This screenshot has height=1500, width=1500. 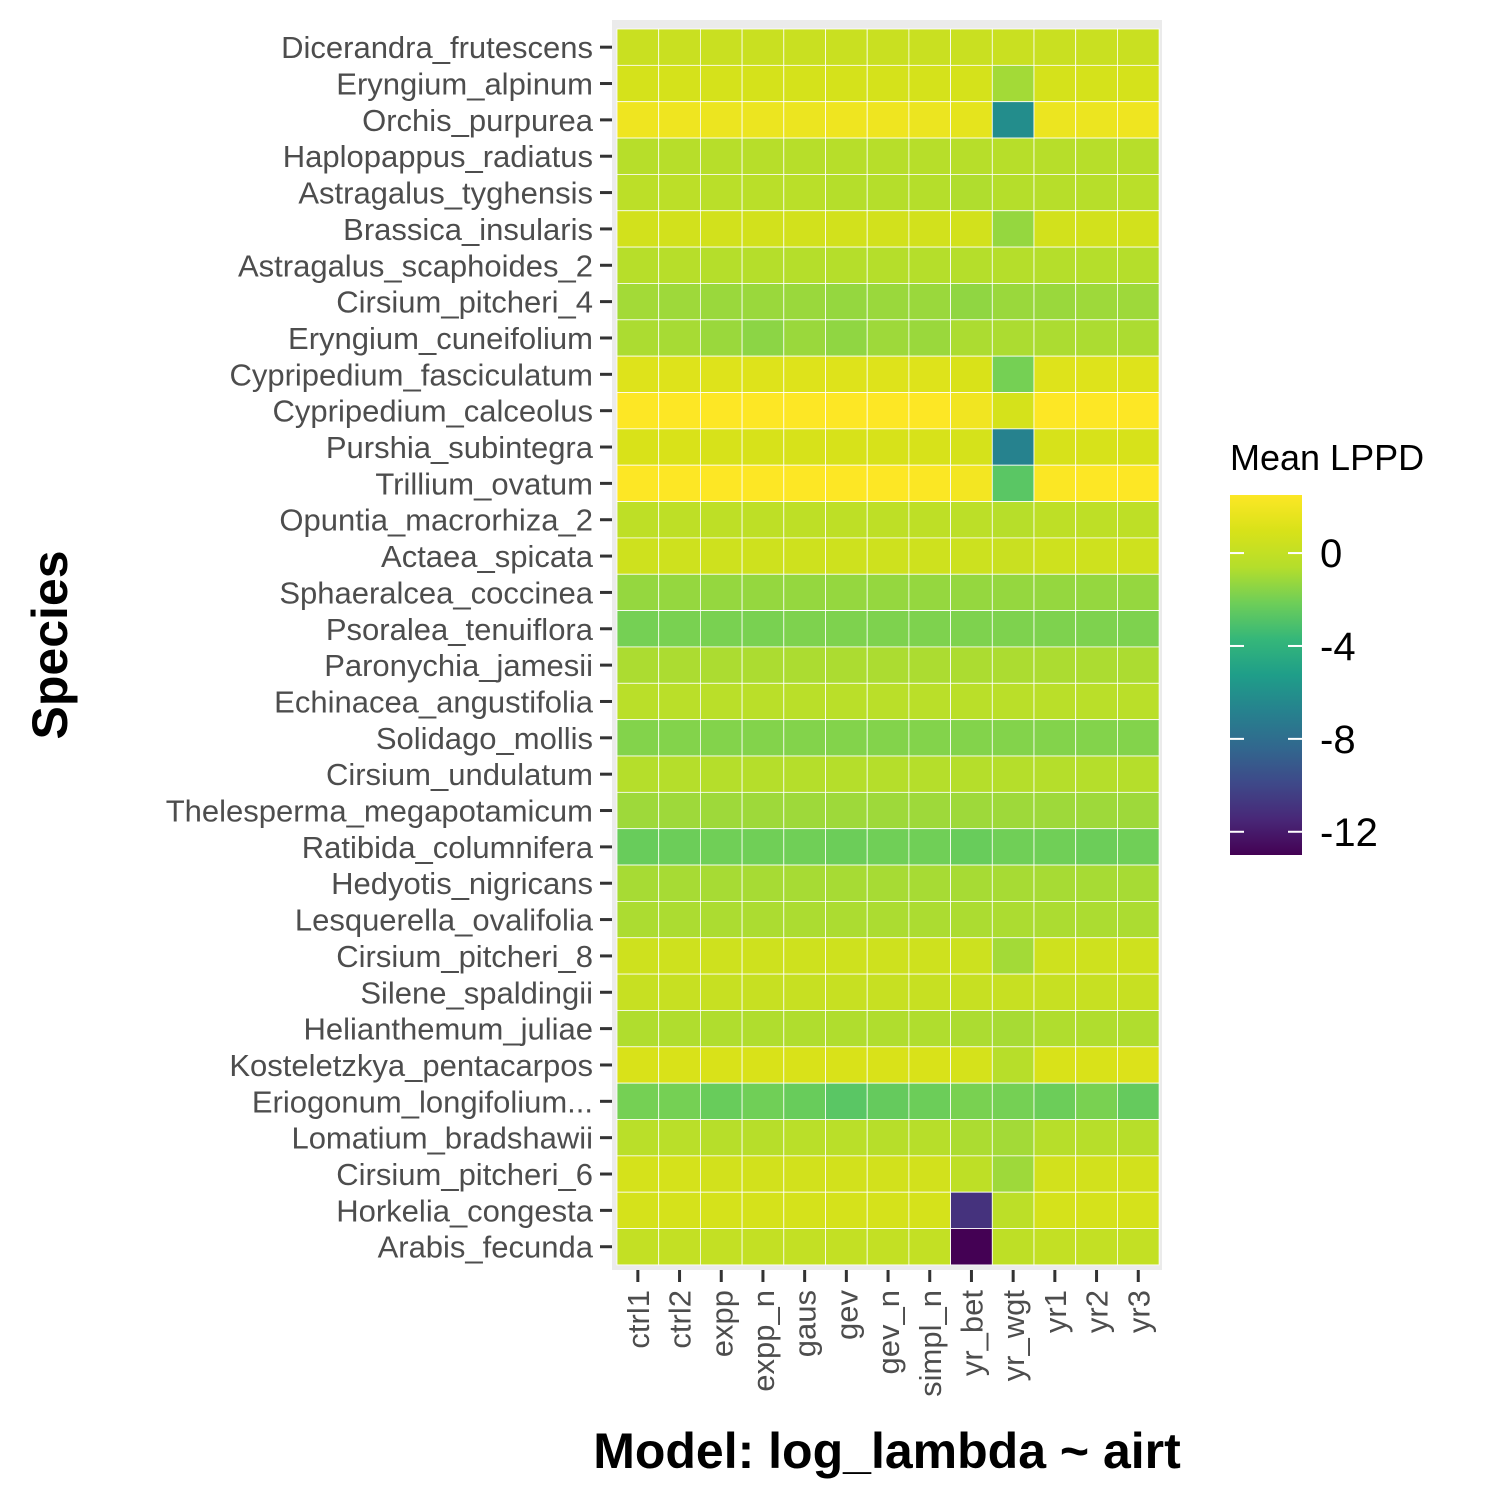 What do you see at coordinates (1338, 740) in the screenshot?
I see `legend-tick-label: -8` at bounding box center [1338, 740].